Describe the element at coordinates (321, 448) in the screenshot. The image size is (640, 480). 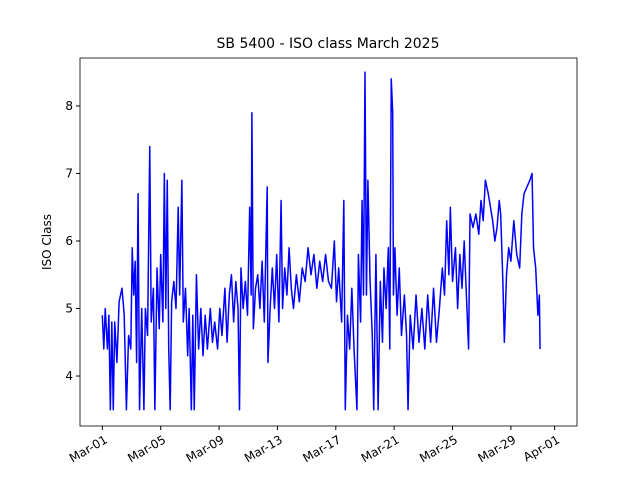
I see `x-tick-label: Mar-17` at that location.